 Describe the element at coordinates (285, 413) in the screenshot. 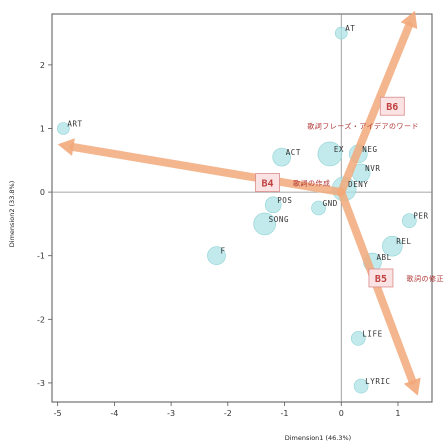

I see `x-tick-label: -1` at that location.